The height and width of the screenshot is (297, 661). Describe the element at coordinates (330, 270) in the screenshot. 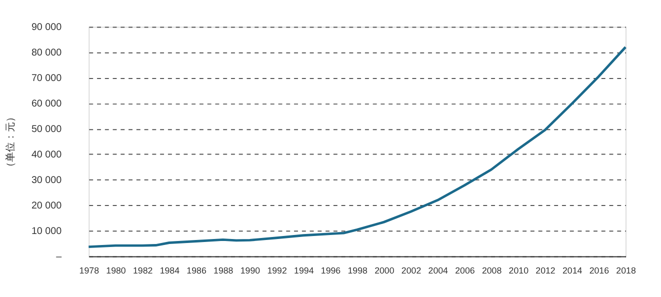

I see `x-tick-label: 1996` at that location.